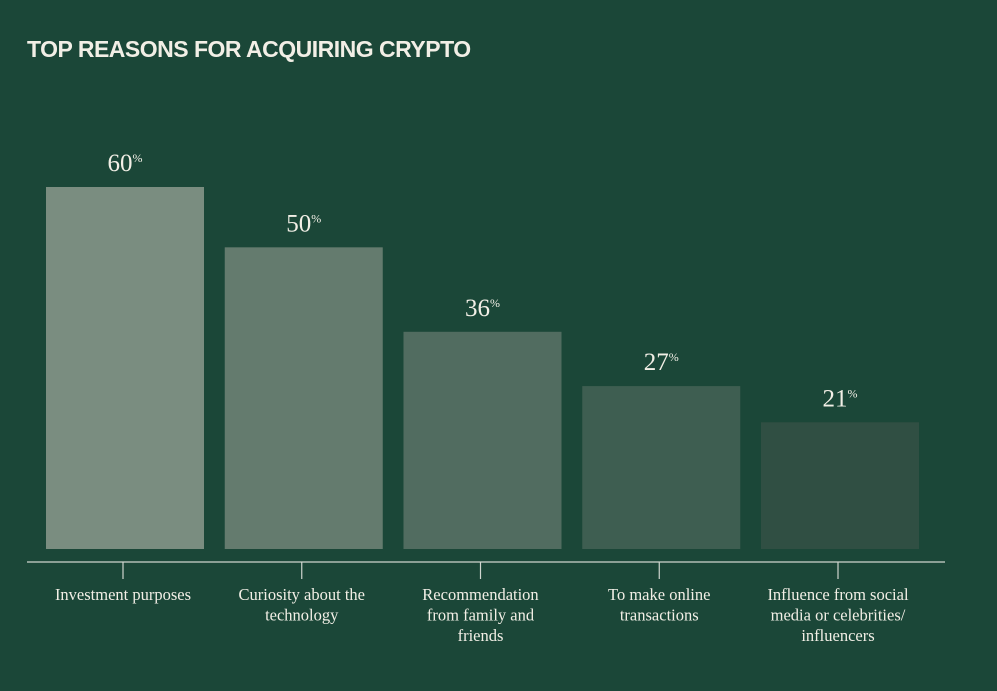 The width and height of the screenshot is (997, 691). I want to click on data-label: 50%, so click(303, 223).